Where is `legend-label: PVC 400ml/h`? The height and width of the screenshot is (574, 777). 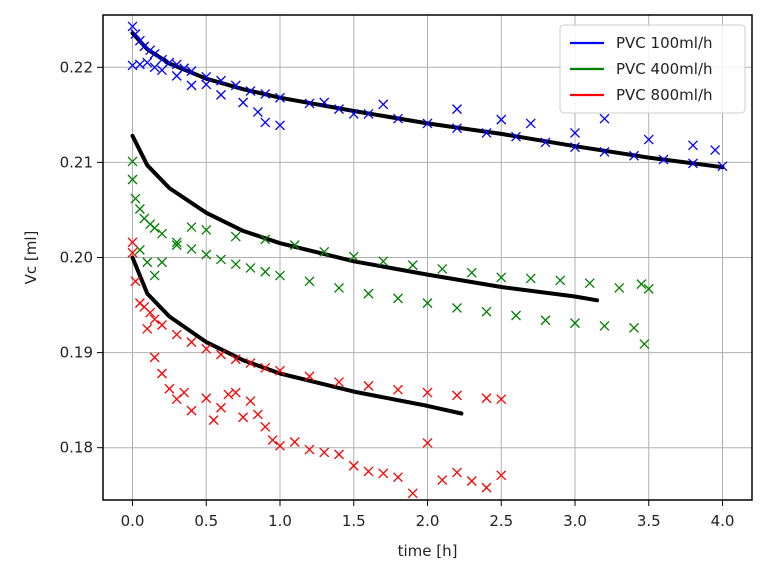 legend-label: PVC 400ml/h is located at coordinates (664, 69).